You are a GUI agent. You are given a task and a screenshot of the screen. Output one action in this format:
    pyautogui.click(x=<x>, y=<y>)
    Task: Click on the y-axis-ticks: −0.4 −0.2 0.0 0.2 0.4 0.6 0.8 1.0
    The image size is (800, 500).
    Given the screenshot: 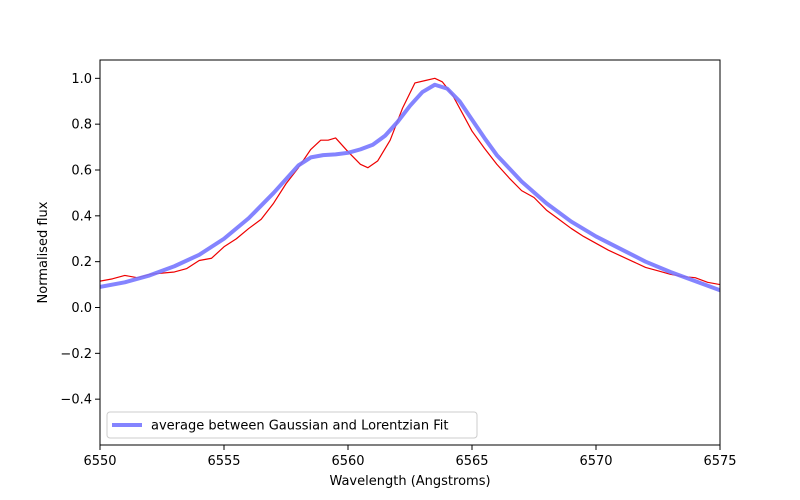 What is the action you would take?
    pyautogui.click(x=80, y=240)
    